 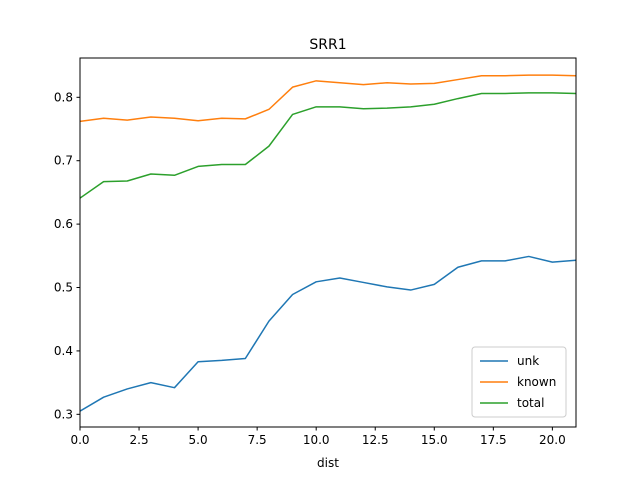 What do you see at coordinates (63, 351) in the screenshot?
I see `y-tick-label: 0.4` at bounding box center [63, 351].